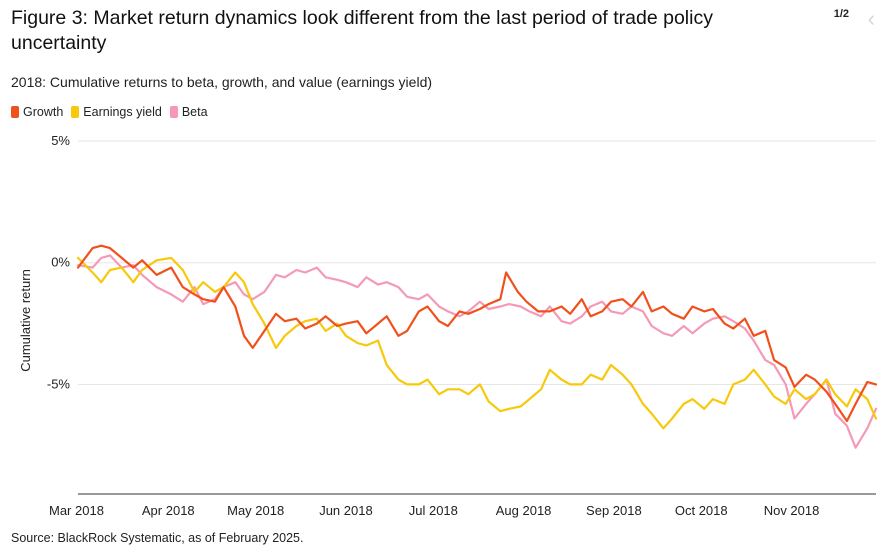 The height and width of the screenshot is (552, 885). Describe the element at coordinates (76, 510) in the screenshot. I see `x-tick-label: Mar 2018` at that location.